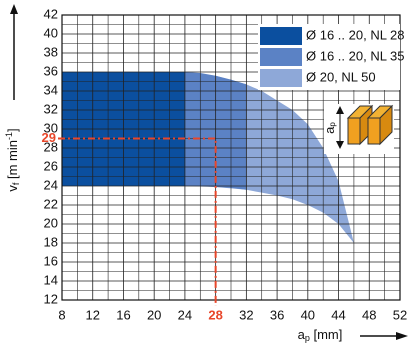 The image size is (416, 345). I want to click on legend-label: Ø 16 .. 20, NL 35, so click(355, 55).